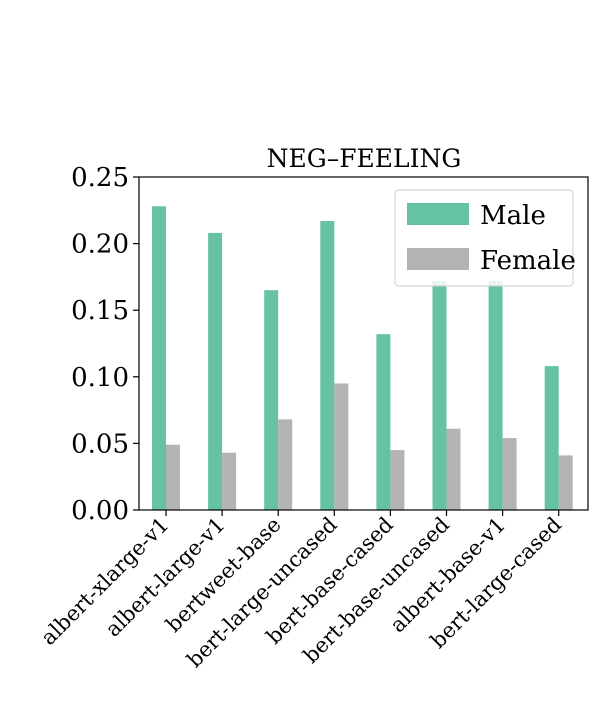 Image resolution: width=598 pixels, height=705 pixels. What do you see at coordinates (341, 446) in the screenshot?
I see `bar-female-bert-large-uncased` at bounding box center [341, 446].